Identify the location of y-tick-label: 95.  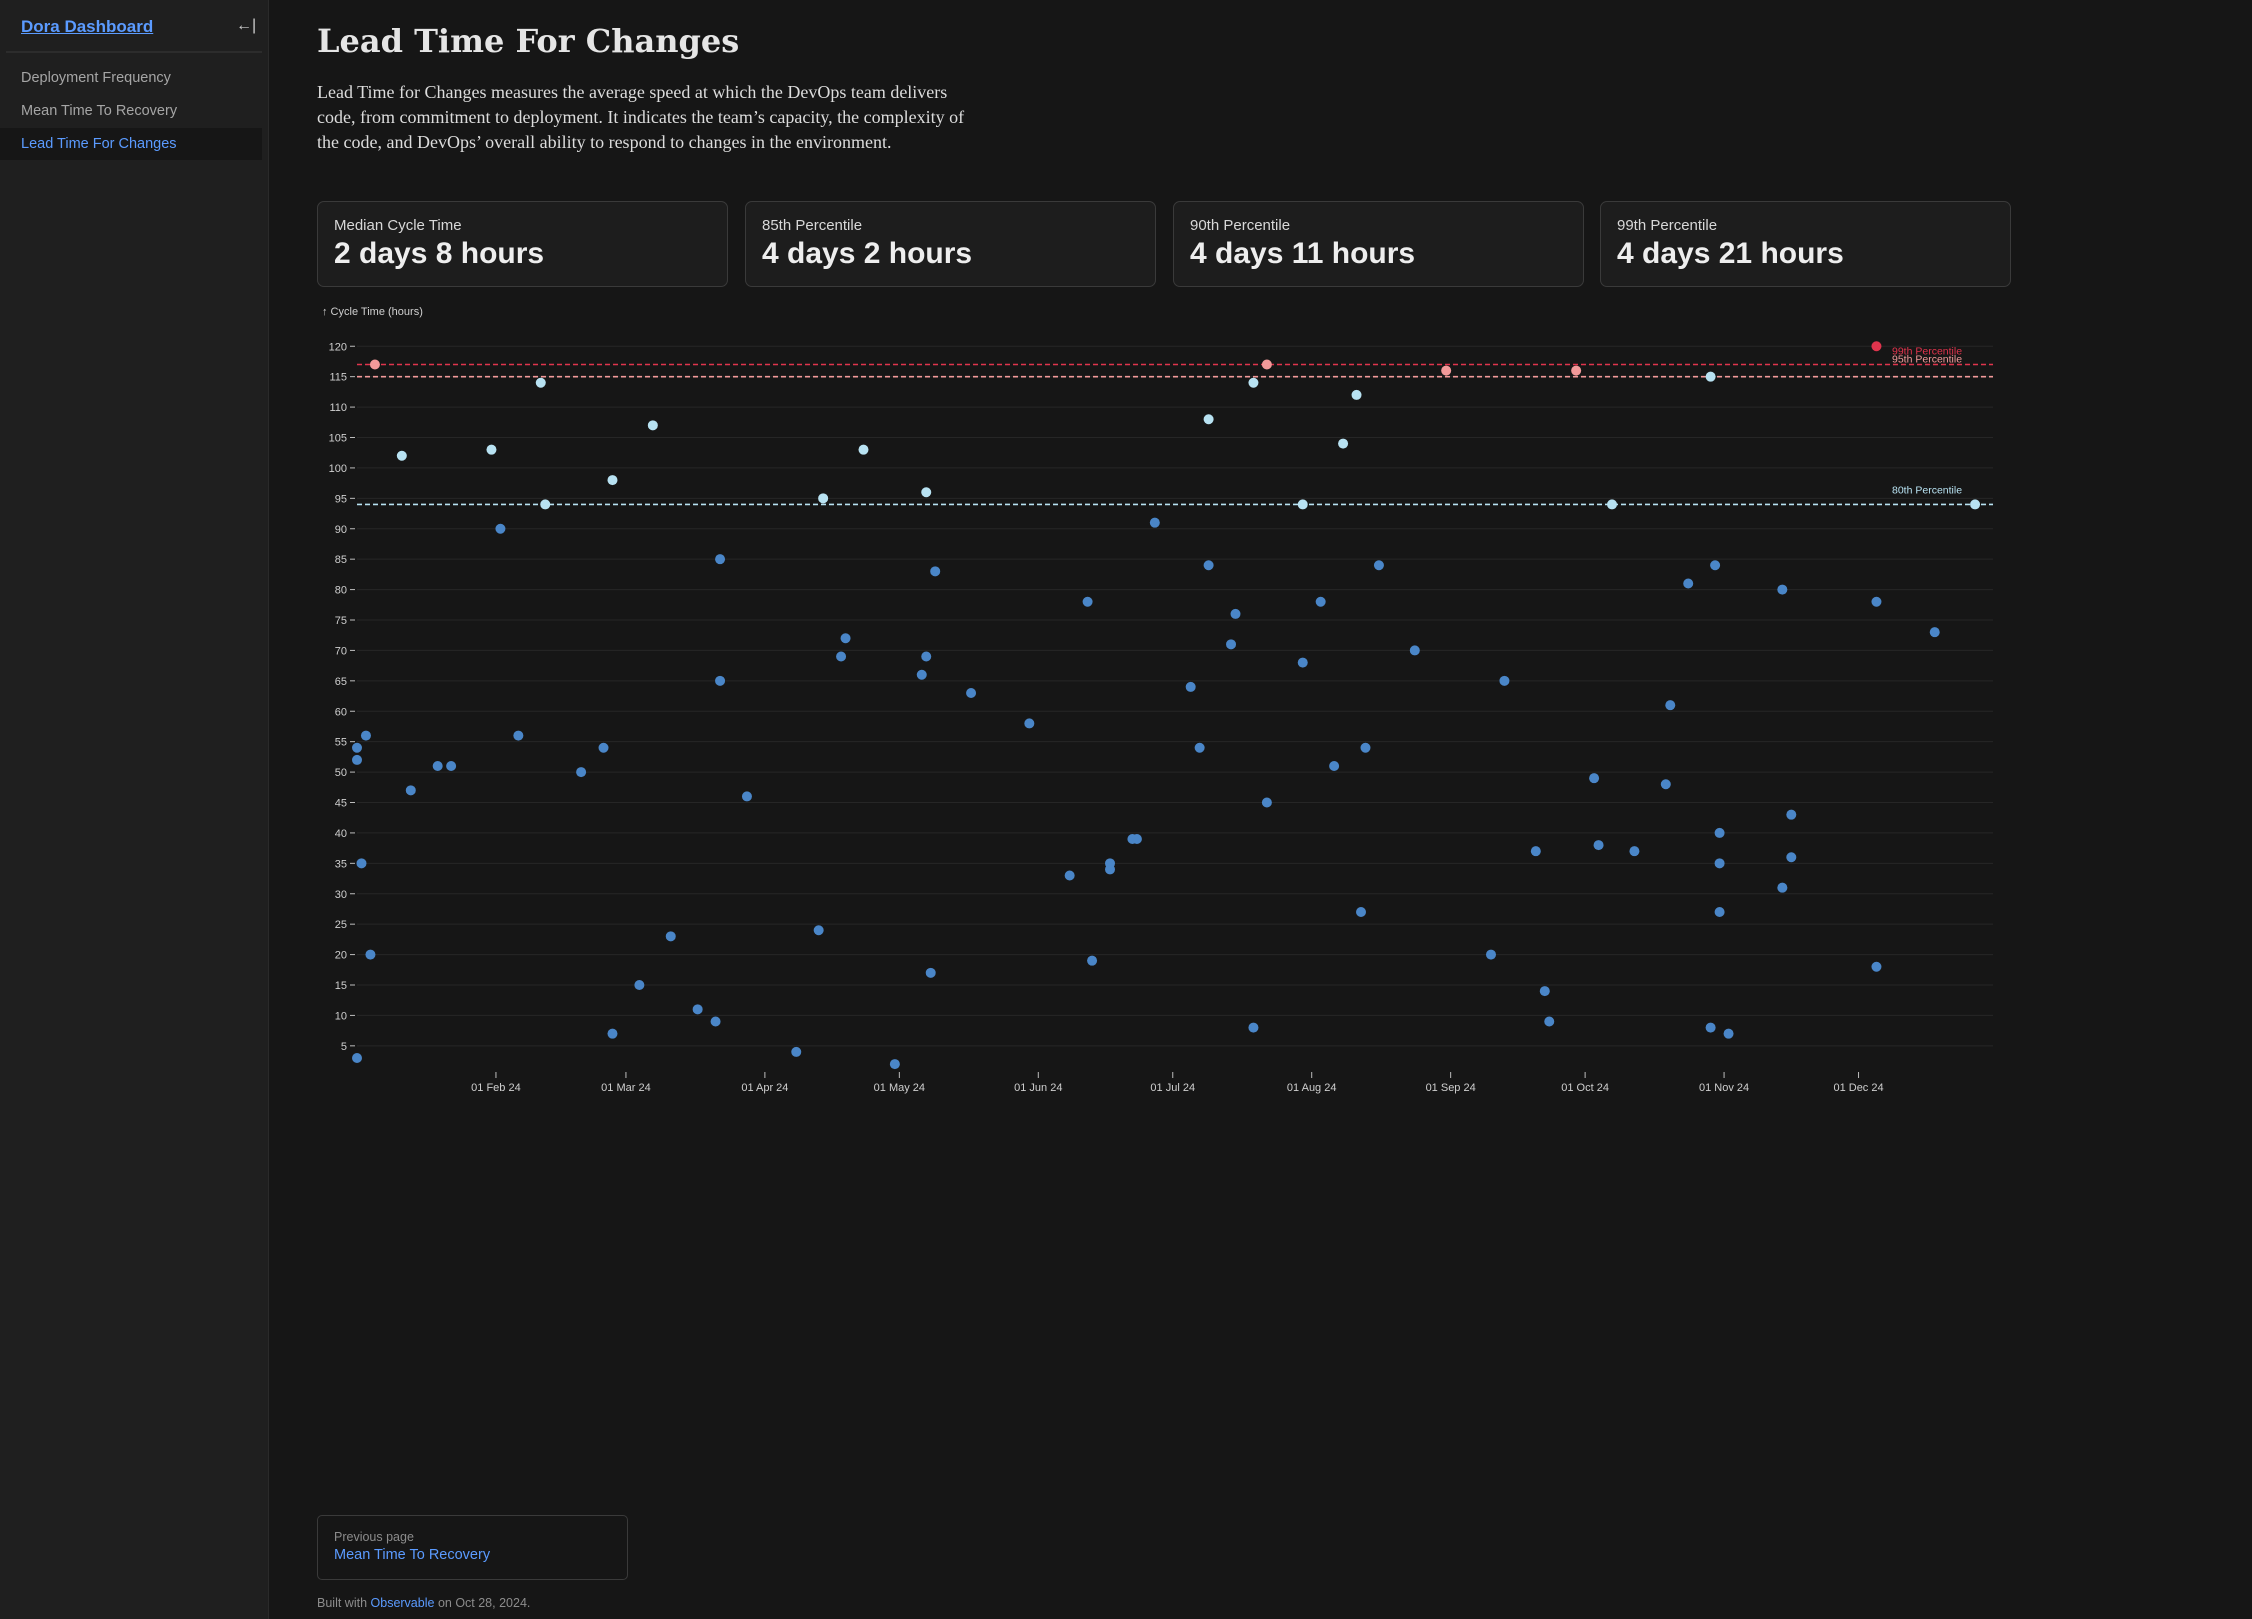
(341, 499).